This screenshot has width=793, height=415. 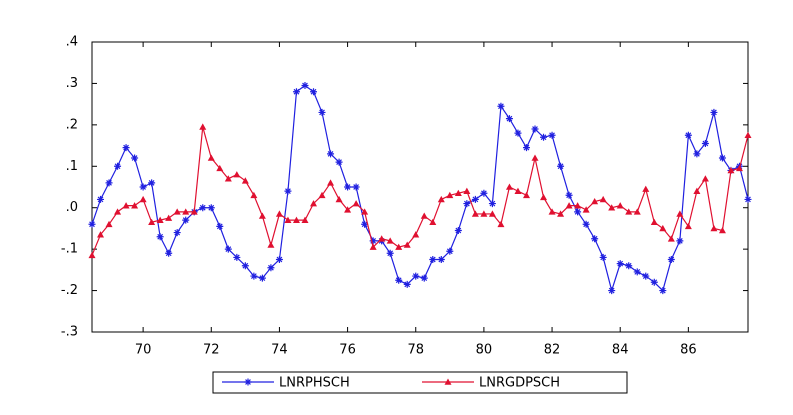 What do you see at coordinates (69, 249) in the screenshot?
I see `y-tick-label: -.1` at bounding box center [69, 249].